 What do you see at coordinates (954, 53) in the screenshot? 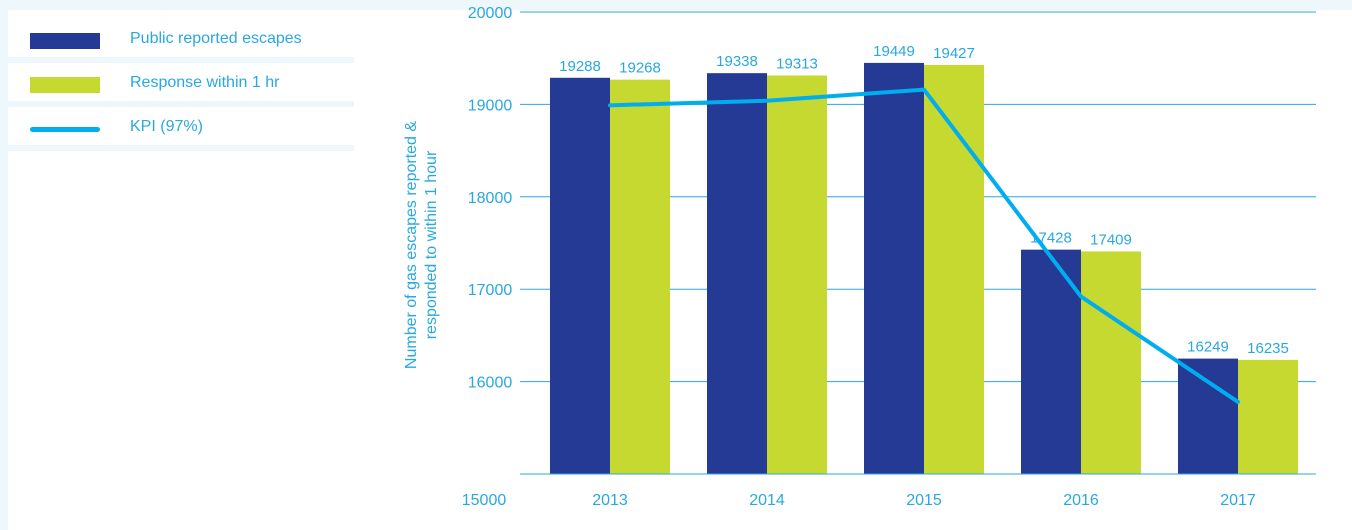
I see `data-label: 19427` at bounding box center [954, 53].